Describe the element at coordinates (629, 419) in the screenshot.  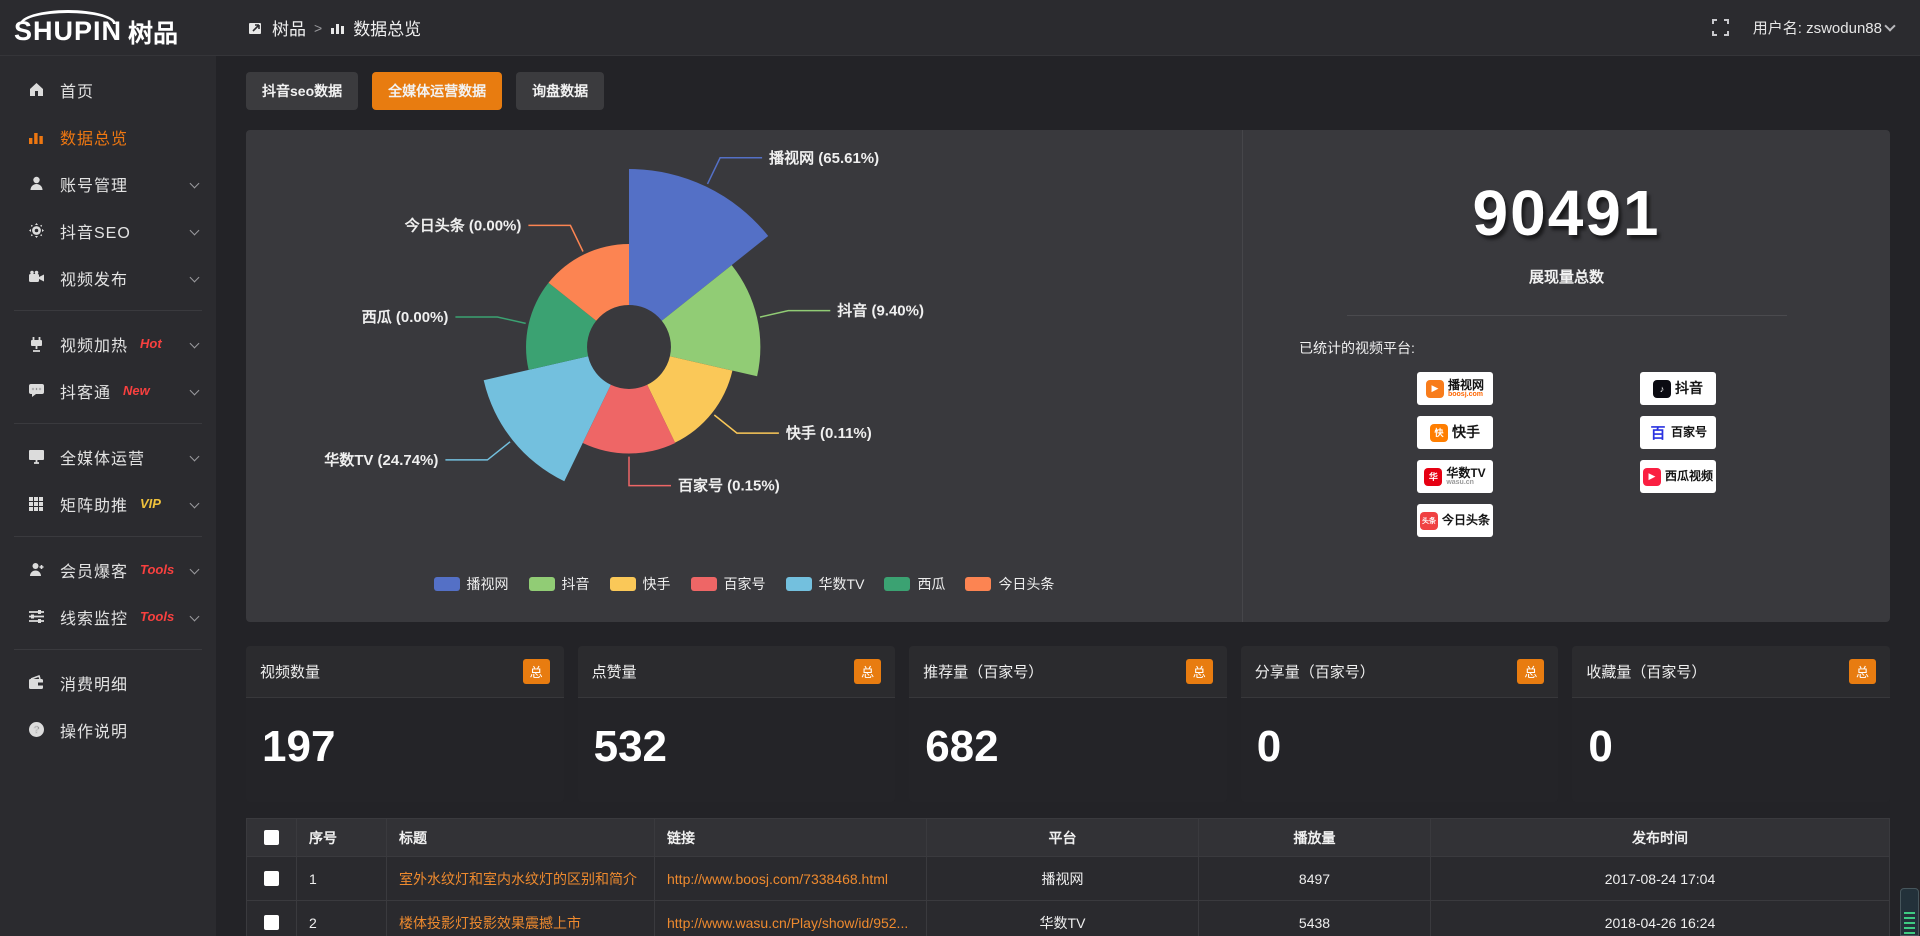
I see `pie-slice-百家号` at that location.